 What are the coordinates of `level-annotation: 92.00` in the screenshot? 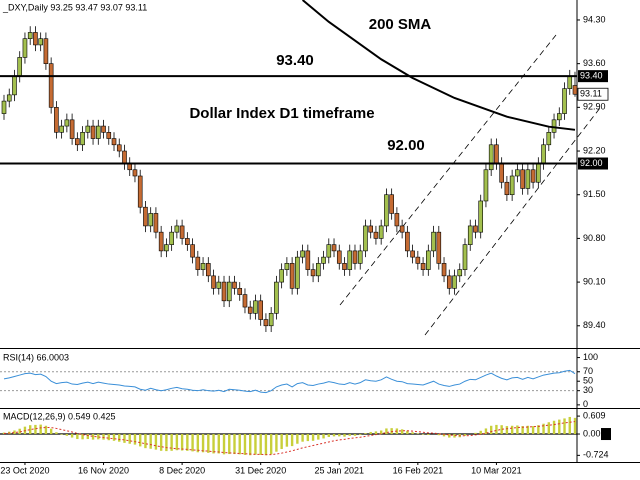 It's located at (406, 145).